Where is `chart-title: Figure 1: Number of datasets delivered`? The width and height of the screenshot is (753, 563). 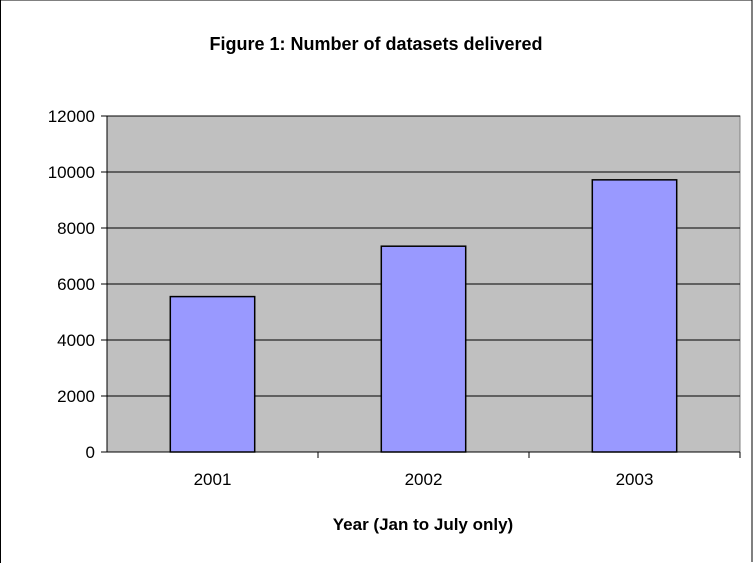
chart-title: Figure 1: Number of datasets delivered is located at coordinates (375, 44).